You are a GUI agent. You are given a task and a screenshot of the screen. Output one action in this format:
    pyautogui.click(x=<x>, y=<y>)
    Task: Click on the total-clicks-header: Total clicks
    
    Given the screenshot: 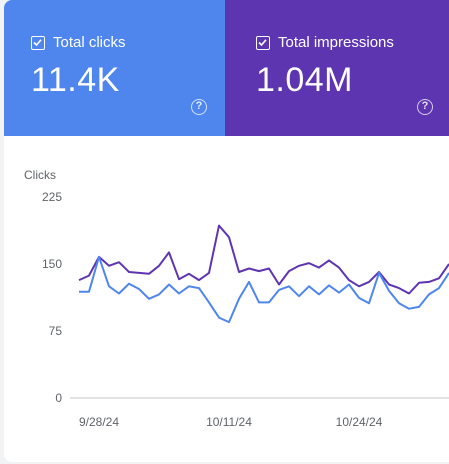 What is the action you would take?
    pyautogui.click(x=78, y=42)
    